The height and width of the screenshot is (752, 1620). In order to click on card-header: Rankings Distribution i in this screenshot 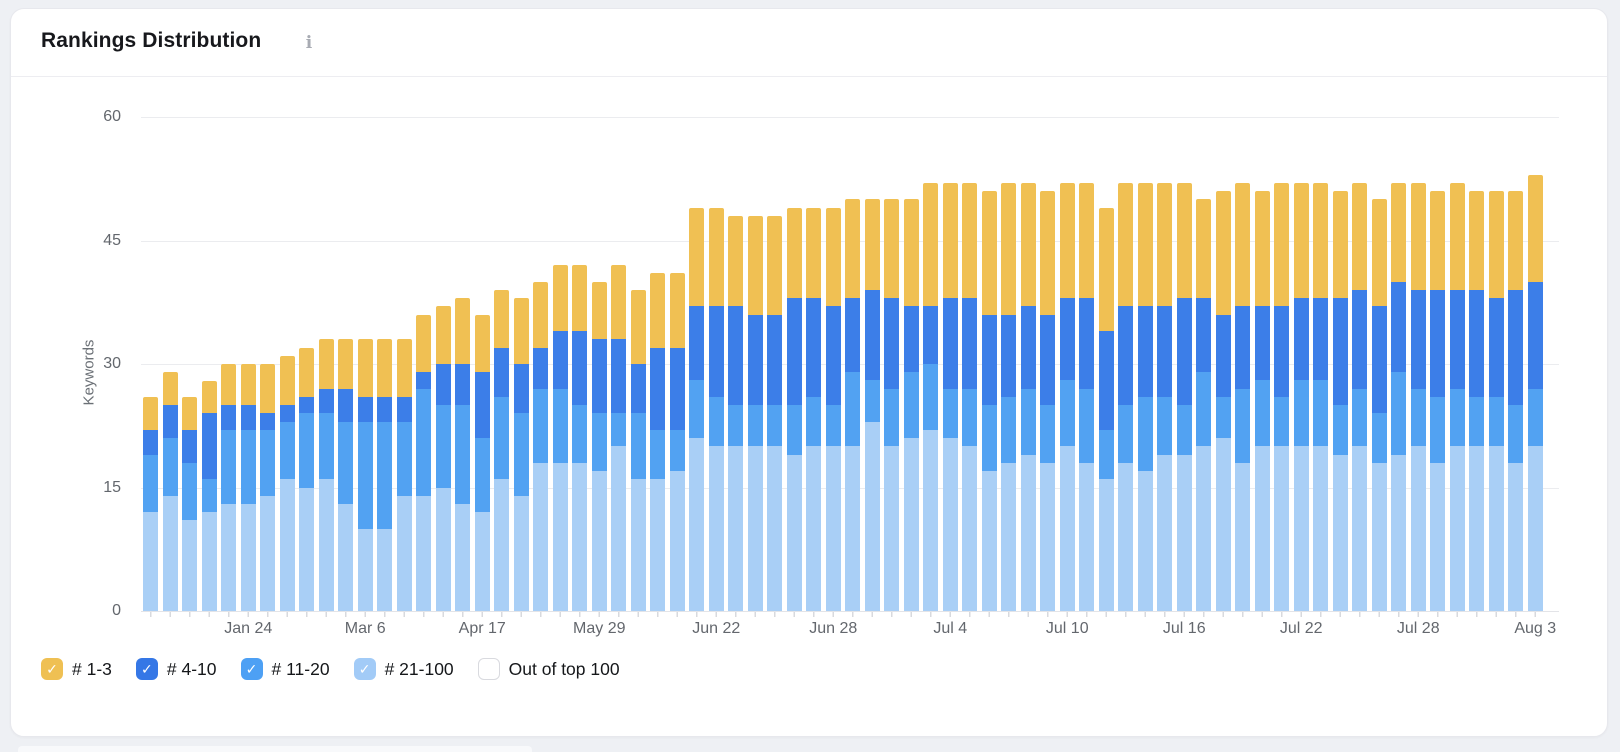, I will do `click(809, 43)`.